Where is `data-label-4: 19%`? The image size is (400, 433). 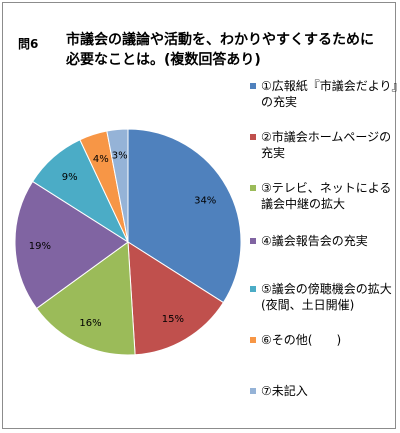
data-label-4: 19% is located at coordinates (40, 246).